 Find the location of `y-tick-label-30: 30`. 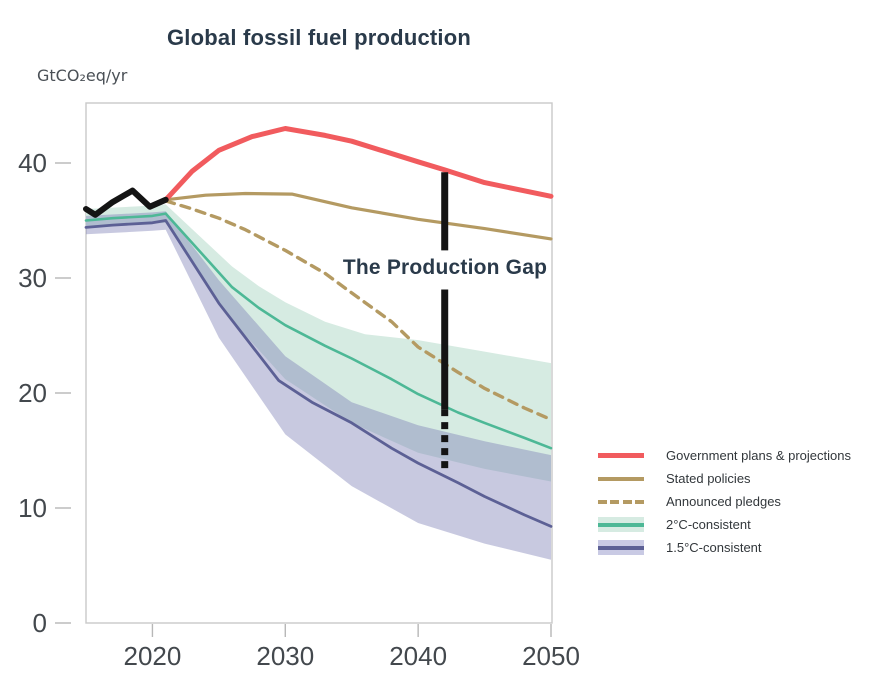

y-tick-label-30: 30 is located at coordinates (32, 278).